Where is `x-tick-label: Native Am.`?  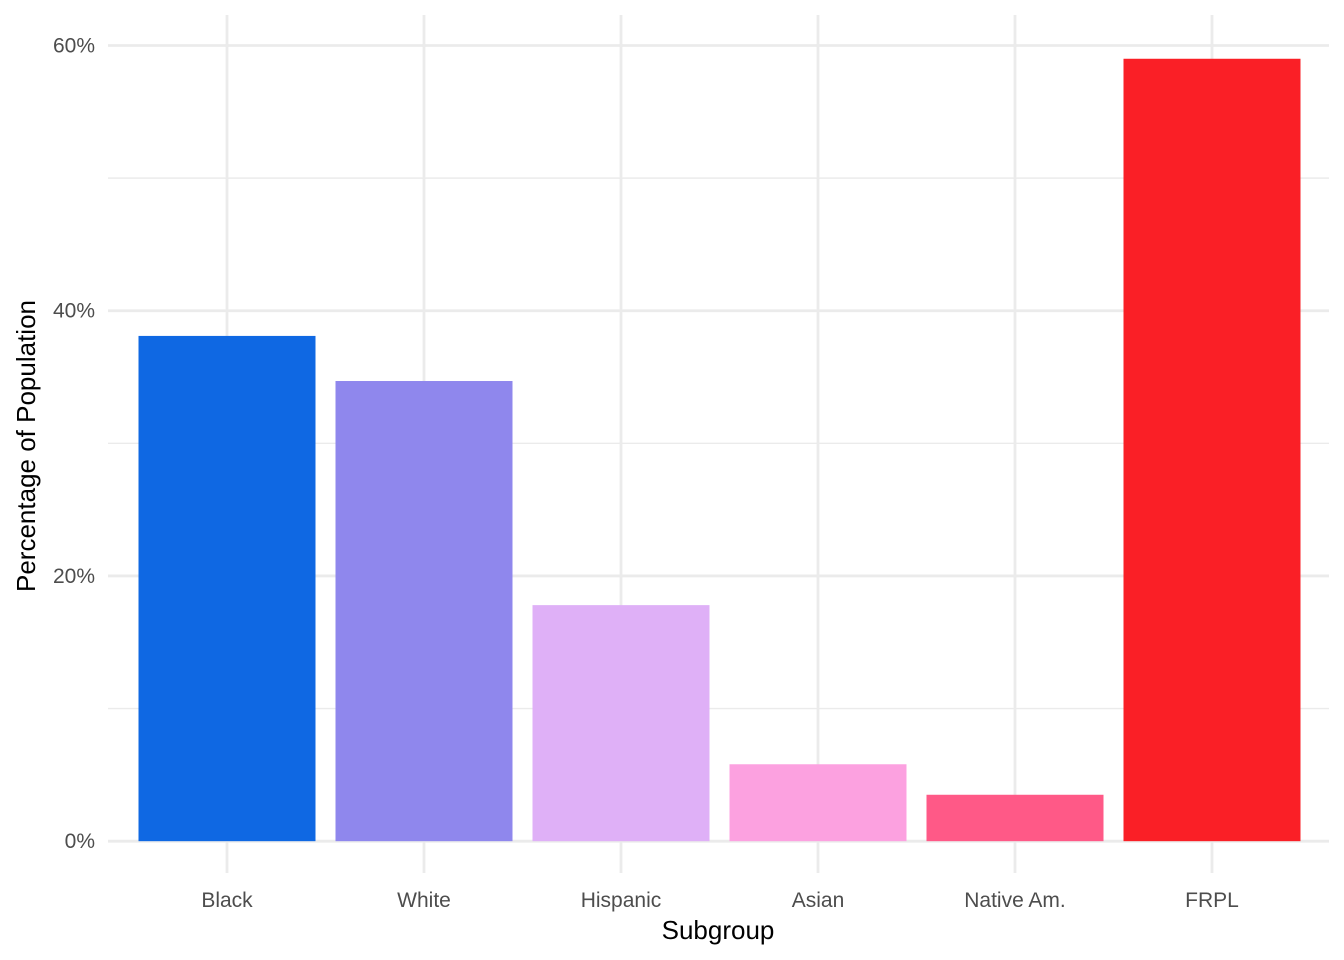 x-tick-label: Native Am. is located at coordinates (1015, 900).